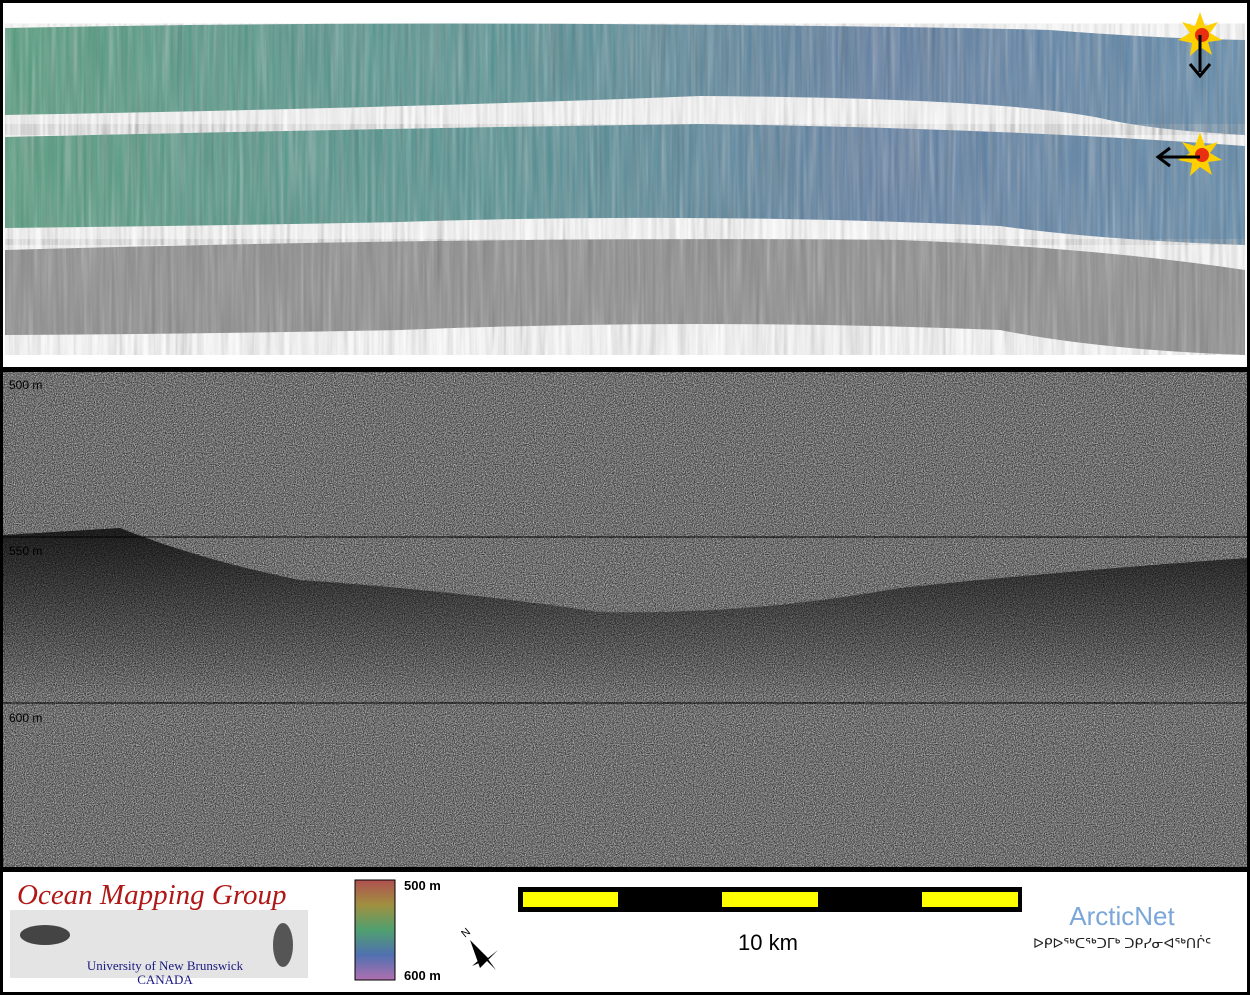 This screenshot has width=1250, height=995. I want to click on strip-1-texture, so click(625, 79).